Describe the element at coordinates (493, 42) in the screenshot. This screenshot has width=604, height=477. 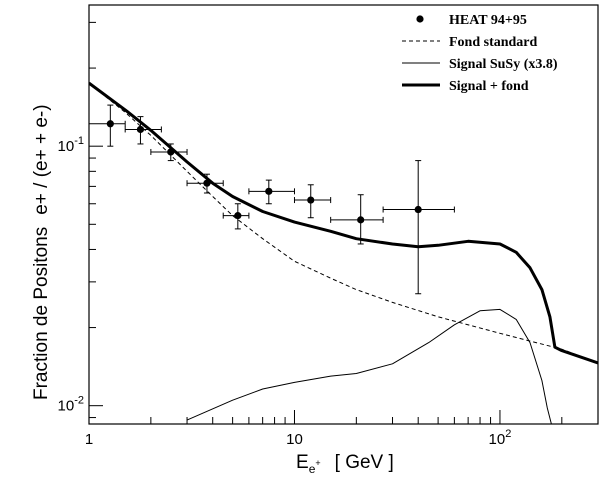
I see `legend-label: Fond standard` at that location.